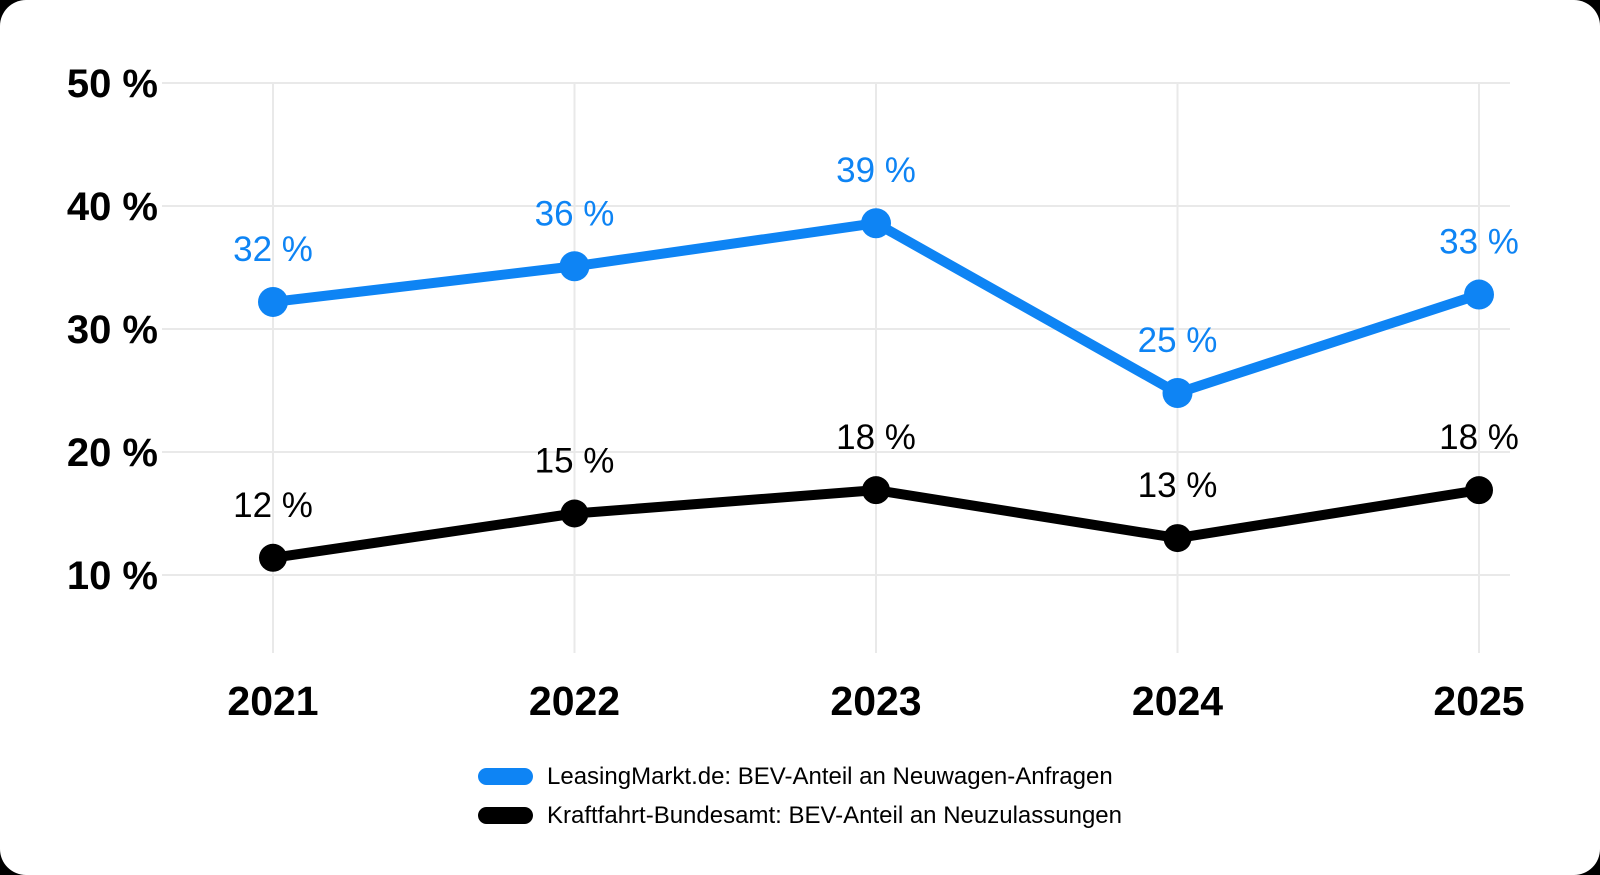  What do you see at coordinates (1479, 242) in the screenshot?
I see `data-point-label: 33 %` at bounding box center [1479, 242].